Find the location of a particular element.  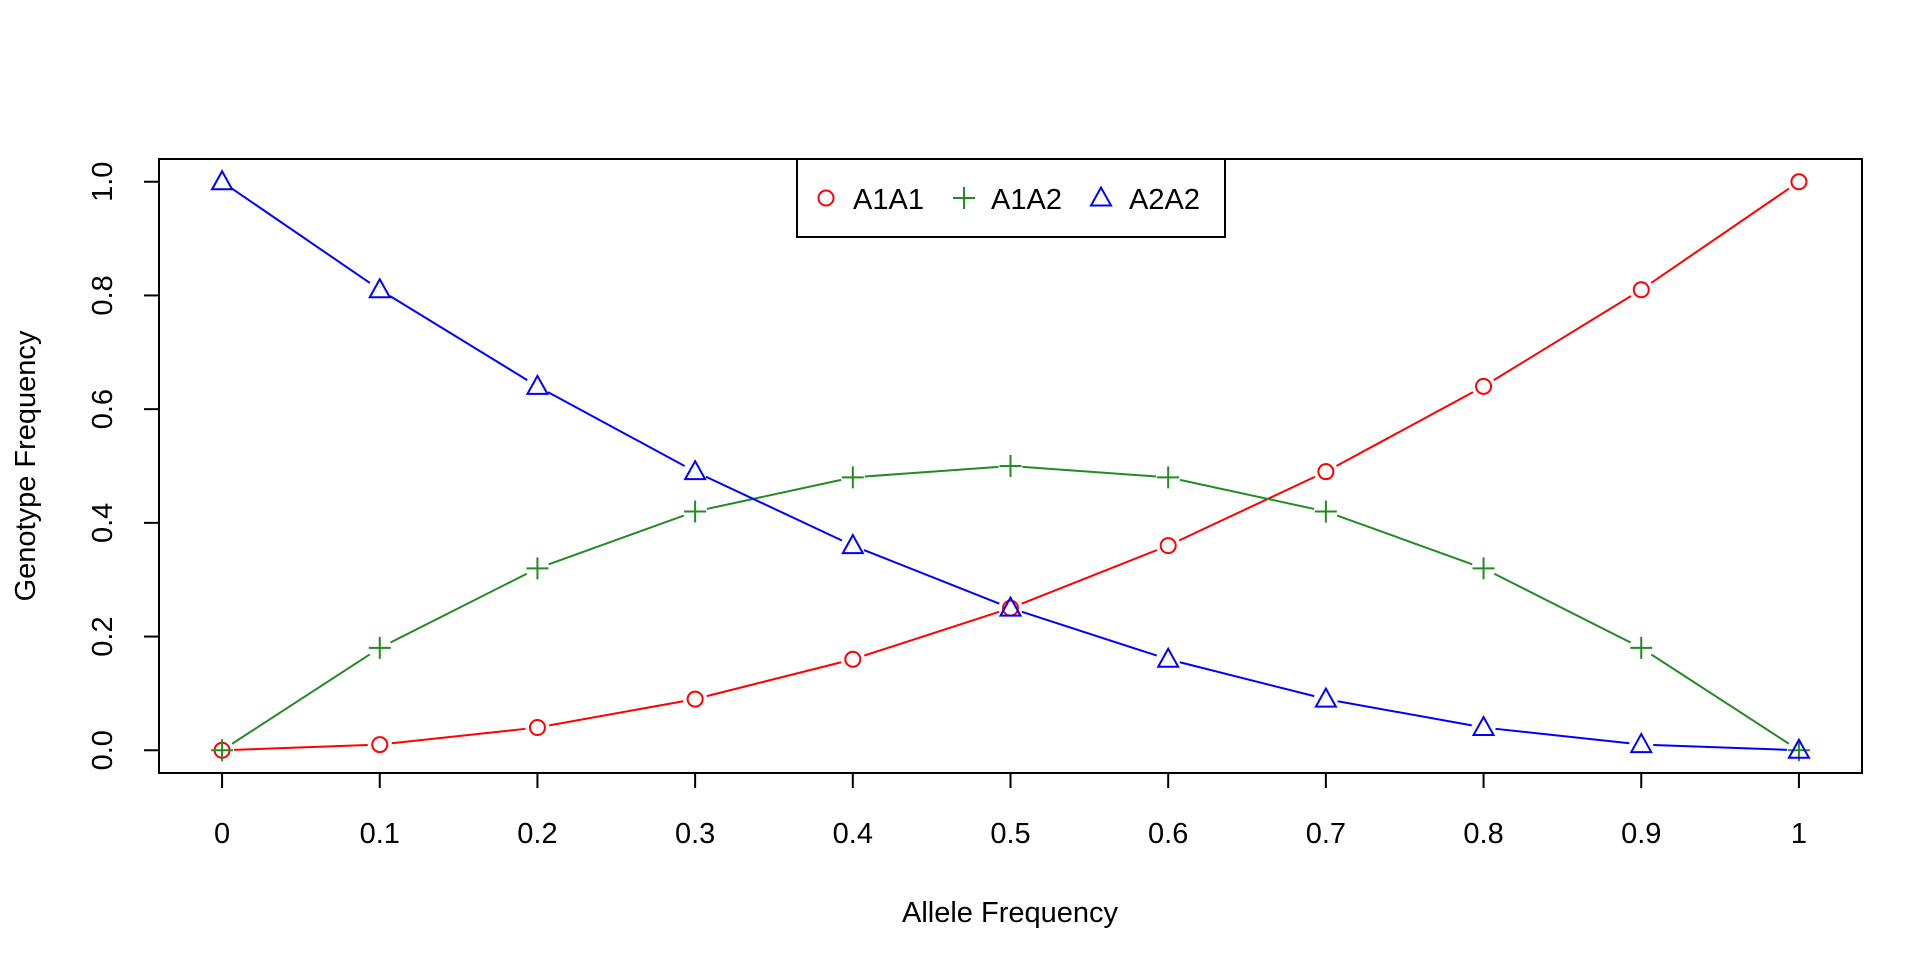

x-tick-label: 0.3 is located at coordinates (695, 834).